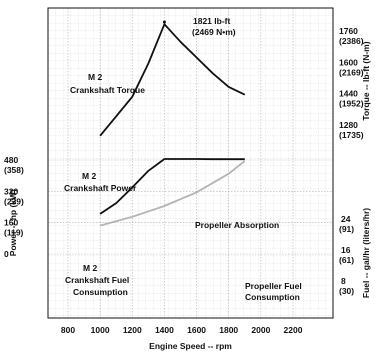 The width and height of the screenshot is (375, 355). Describe the element at coordinates (351, 72) in the screenshot. I see `torque-tick-sublabel: (2169)` at that location.